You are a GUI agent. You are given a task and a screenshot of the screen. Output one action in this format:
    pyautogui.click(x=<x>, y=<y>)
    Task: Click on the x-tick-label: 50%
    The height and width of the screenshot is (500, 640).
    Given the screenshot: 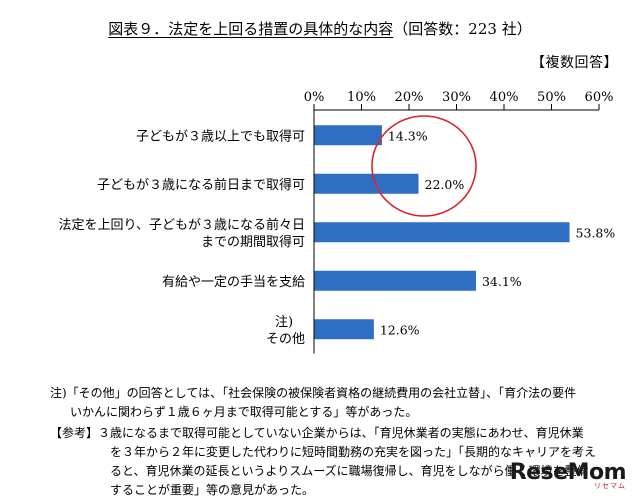 What is the action you would take?
    pyautogui.click(x=551, y=97)
    